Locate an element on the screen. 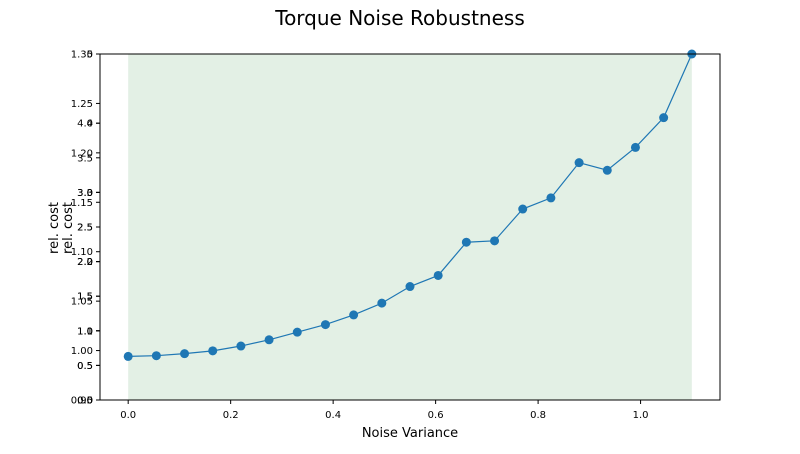 Image resolution: width=800 pixels, height=454 pixels. y-tick-label: 1.25 is located at coordinates (82, 104).